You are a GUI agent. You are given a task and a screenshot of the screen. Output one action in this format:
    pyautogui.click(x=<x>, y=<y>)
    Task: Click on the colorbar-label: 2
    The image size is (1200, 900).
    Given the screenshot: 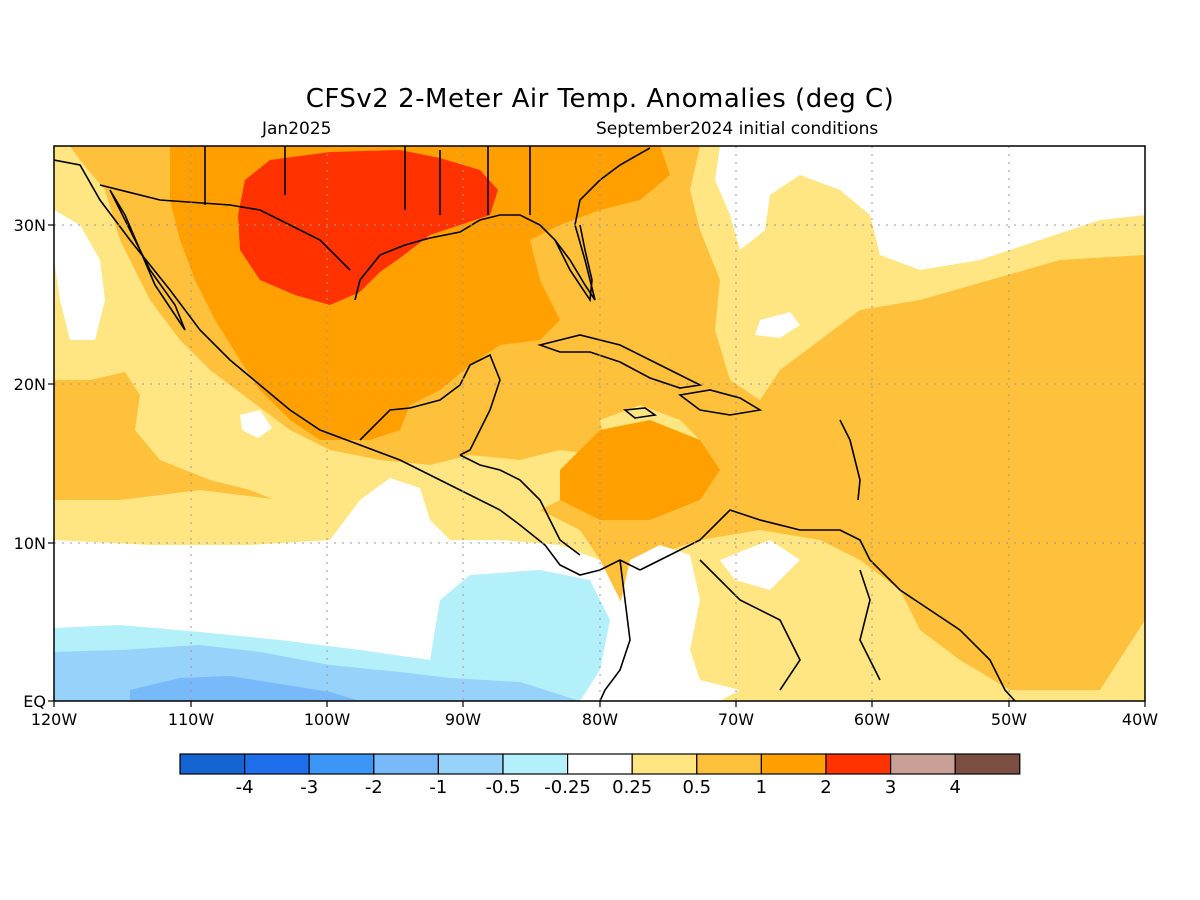 What is the action you would take?
    pyautogui.click(x=825, y=787)
    